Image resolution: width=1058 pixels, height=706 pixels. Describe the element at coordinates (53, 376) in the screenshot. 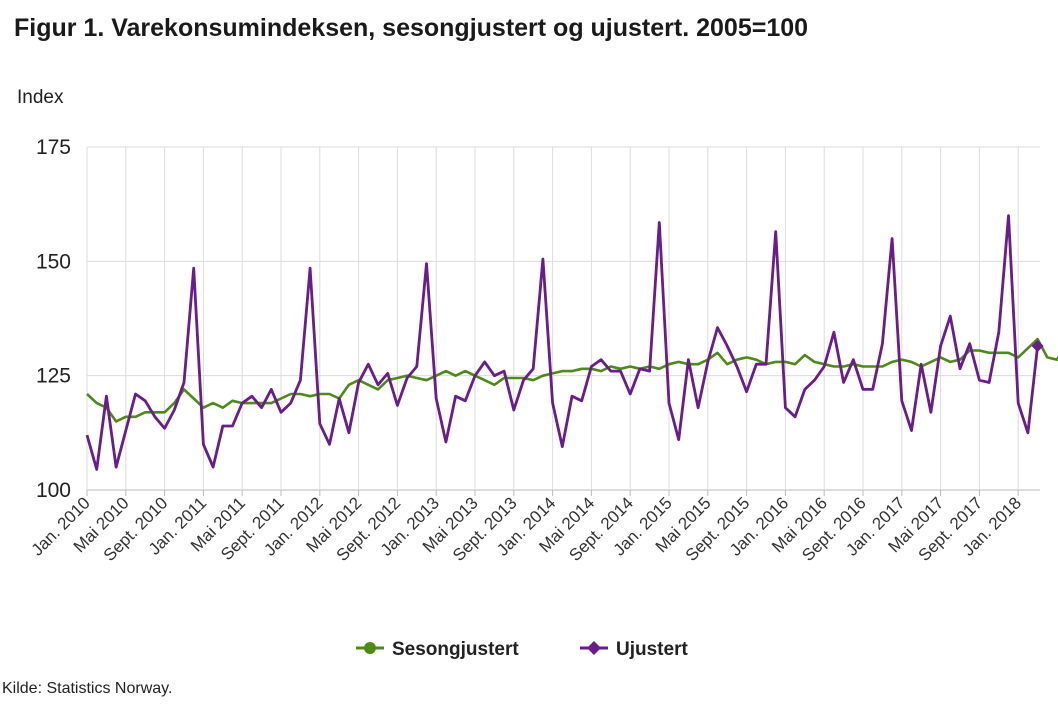

I see `y-tick-label: 125` at that location.